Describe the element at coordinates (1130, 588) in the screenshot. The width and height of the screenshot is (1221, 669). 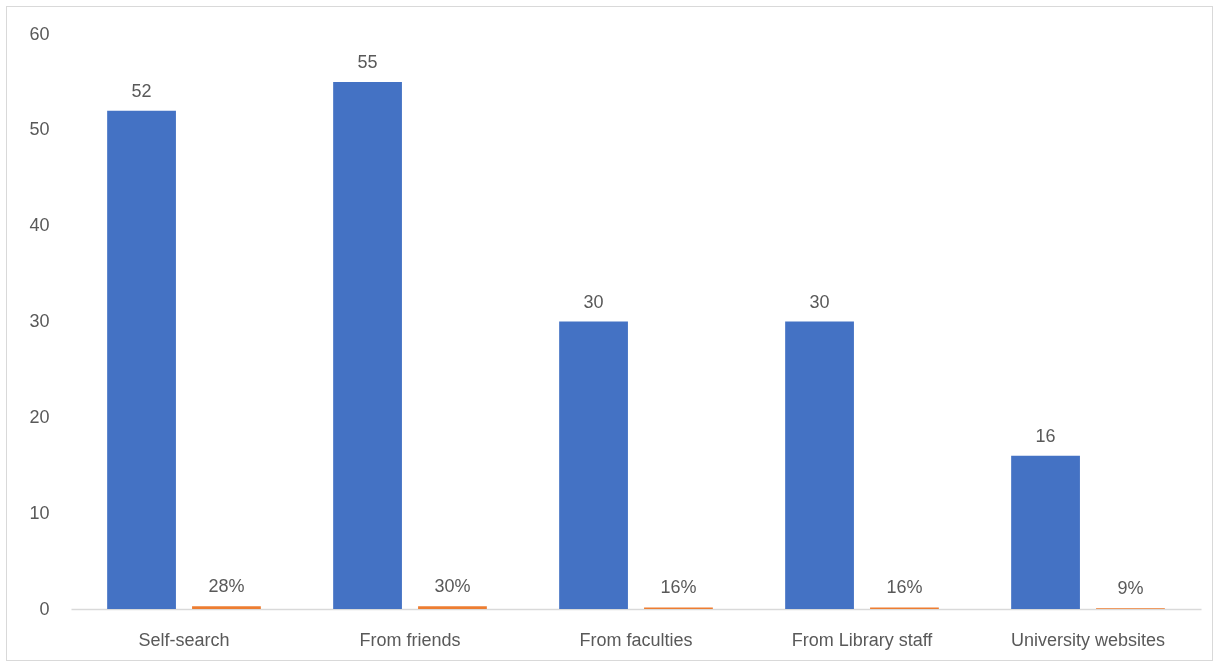
I see `data-label: 9%` at that location.